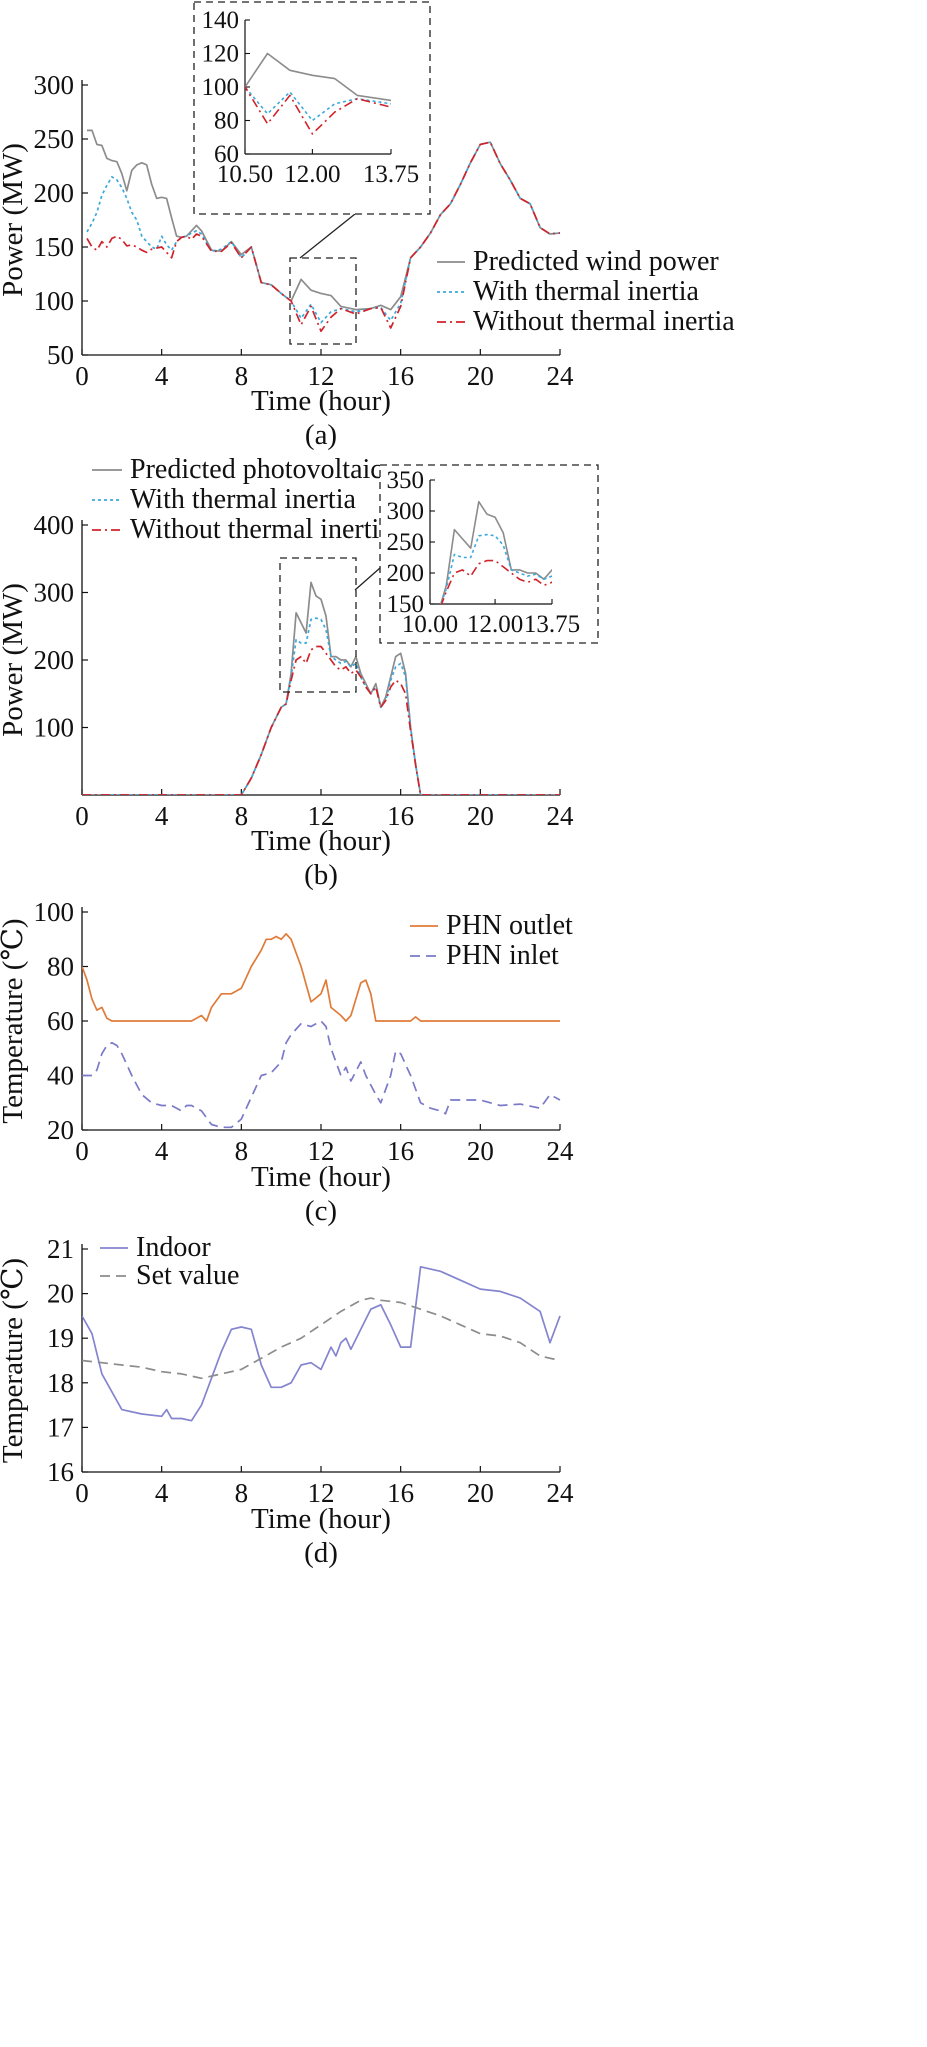  What do you see at coordinates (321, 977) in the screenshot?
I see `panel-c-series-1-line` at bounding box center [321, 977].